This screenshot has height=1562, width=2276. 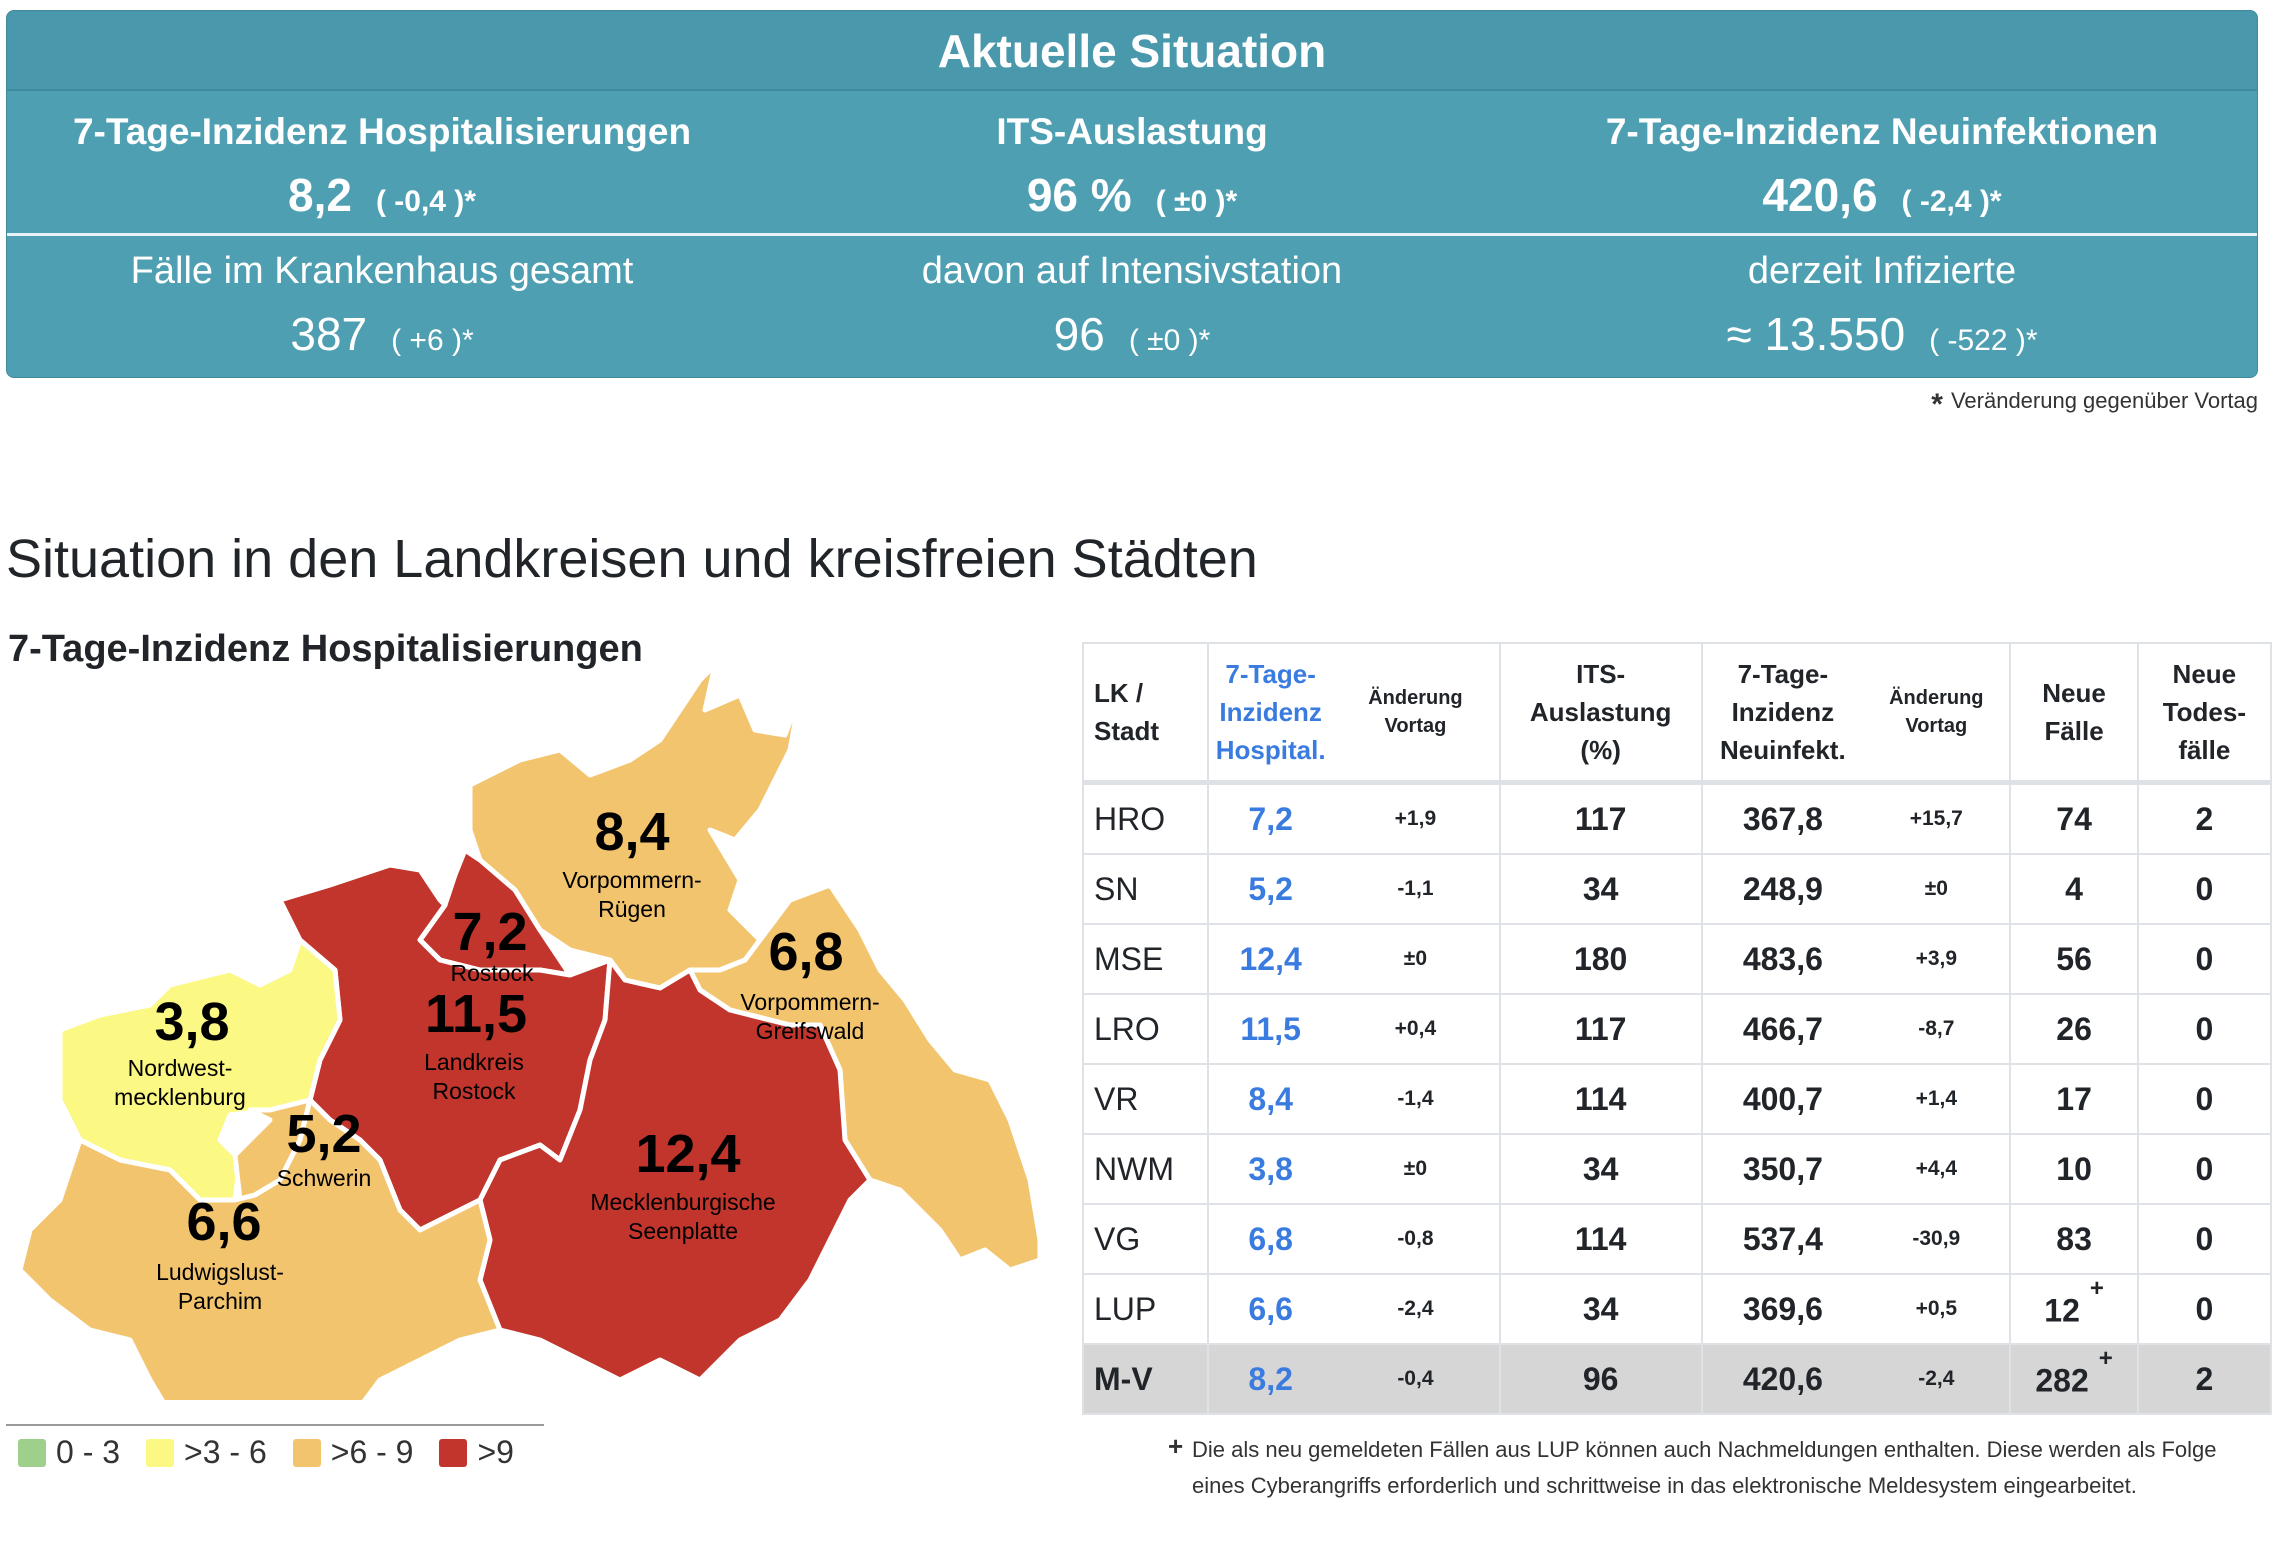 I want to click on kpi-label: ITS-Auslastung, so click(x=1132, y=131).